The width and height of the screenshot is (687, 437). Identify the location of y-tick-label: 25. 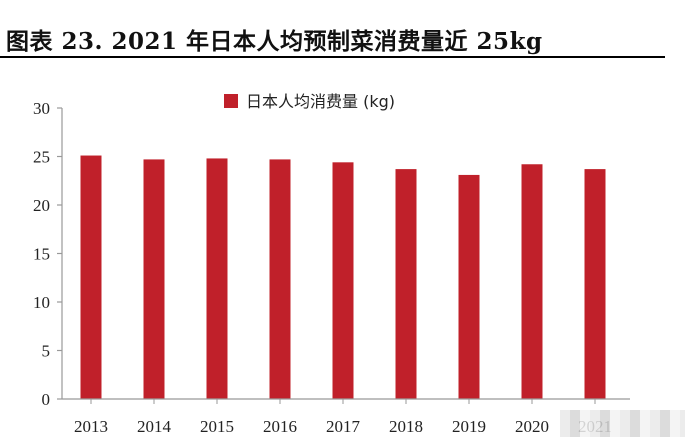
(41, 157).